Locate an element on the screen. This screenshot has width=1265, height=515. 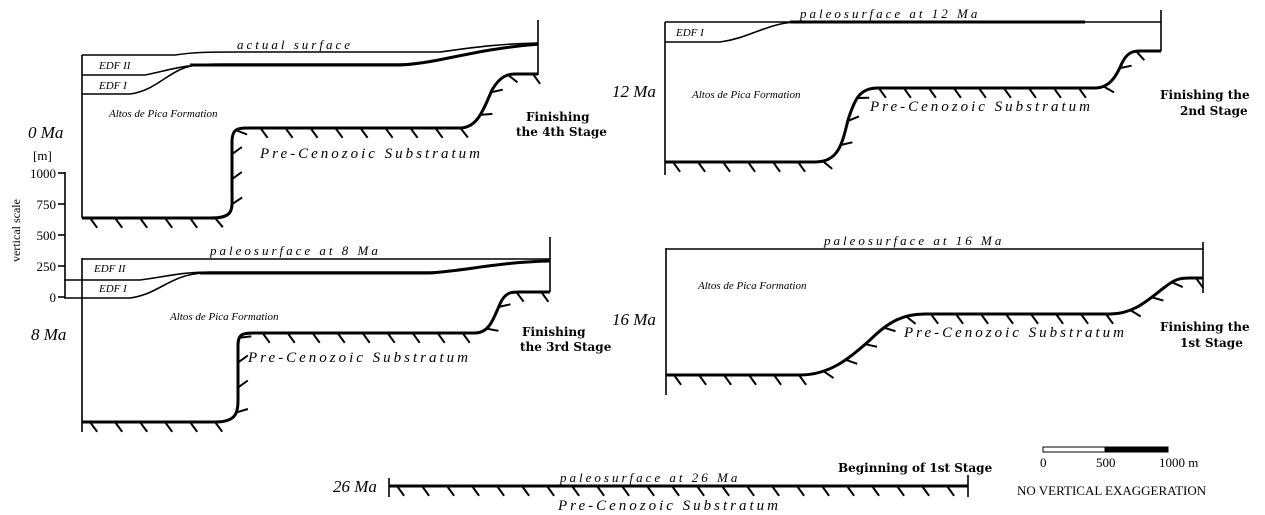
scale-bar-label-1000: 1000 m is located at coordinates (1178, 462).